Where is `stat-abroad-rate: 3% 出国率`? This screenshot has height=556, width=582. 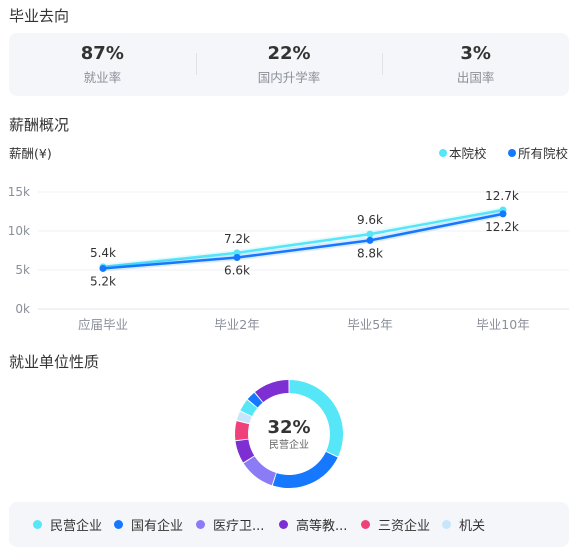 stat-abroad-rate: 3% 出国率 is located at coordinates (475, 64).